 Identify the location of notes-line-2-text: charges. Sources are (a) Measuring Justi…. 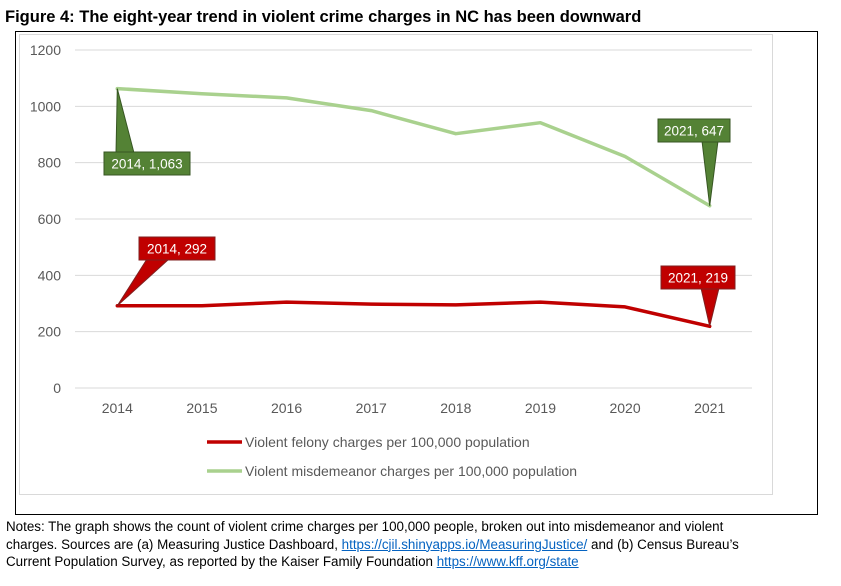
(174, 544).